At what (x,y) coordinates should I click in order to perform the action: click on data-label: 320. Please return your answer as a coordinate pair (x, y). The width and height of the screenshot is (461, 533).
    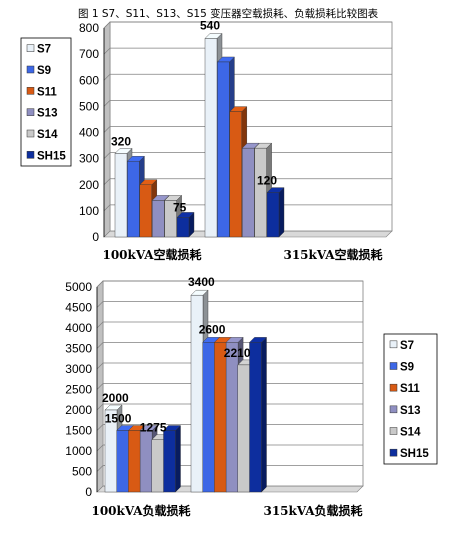
    Looking at the image, I should click on (121, 141).